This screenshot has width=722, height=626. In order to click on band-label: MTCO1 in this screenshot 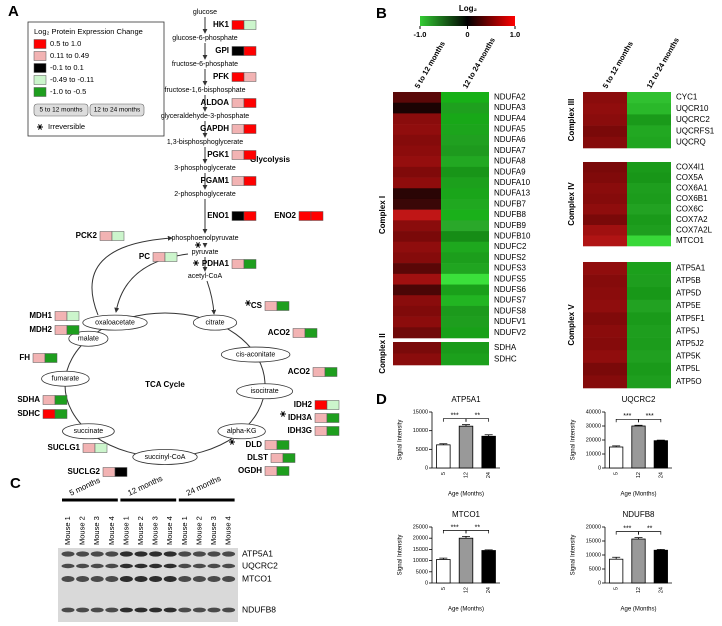, I will do `click(257, 578)`.